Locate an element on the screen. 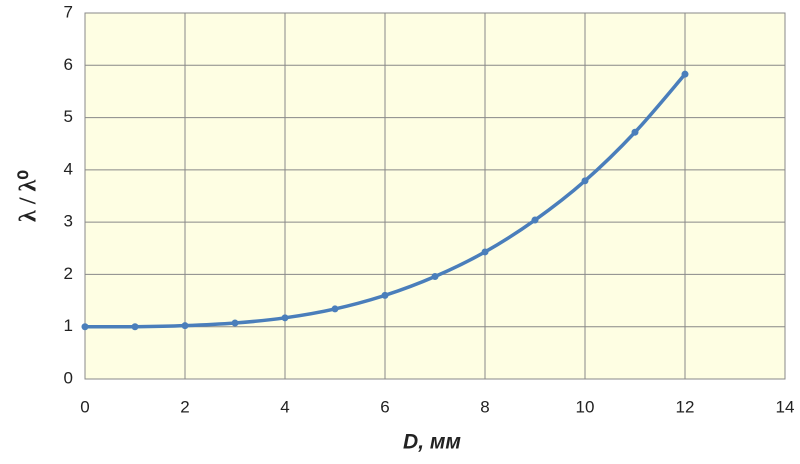  y-axis-label: λ / λ⁰ is located at coordinates (29, 196).